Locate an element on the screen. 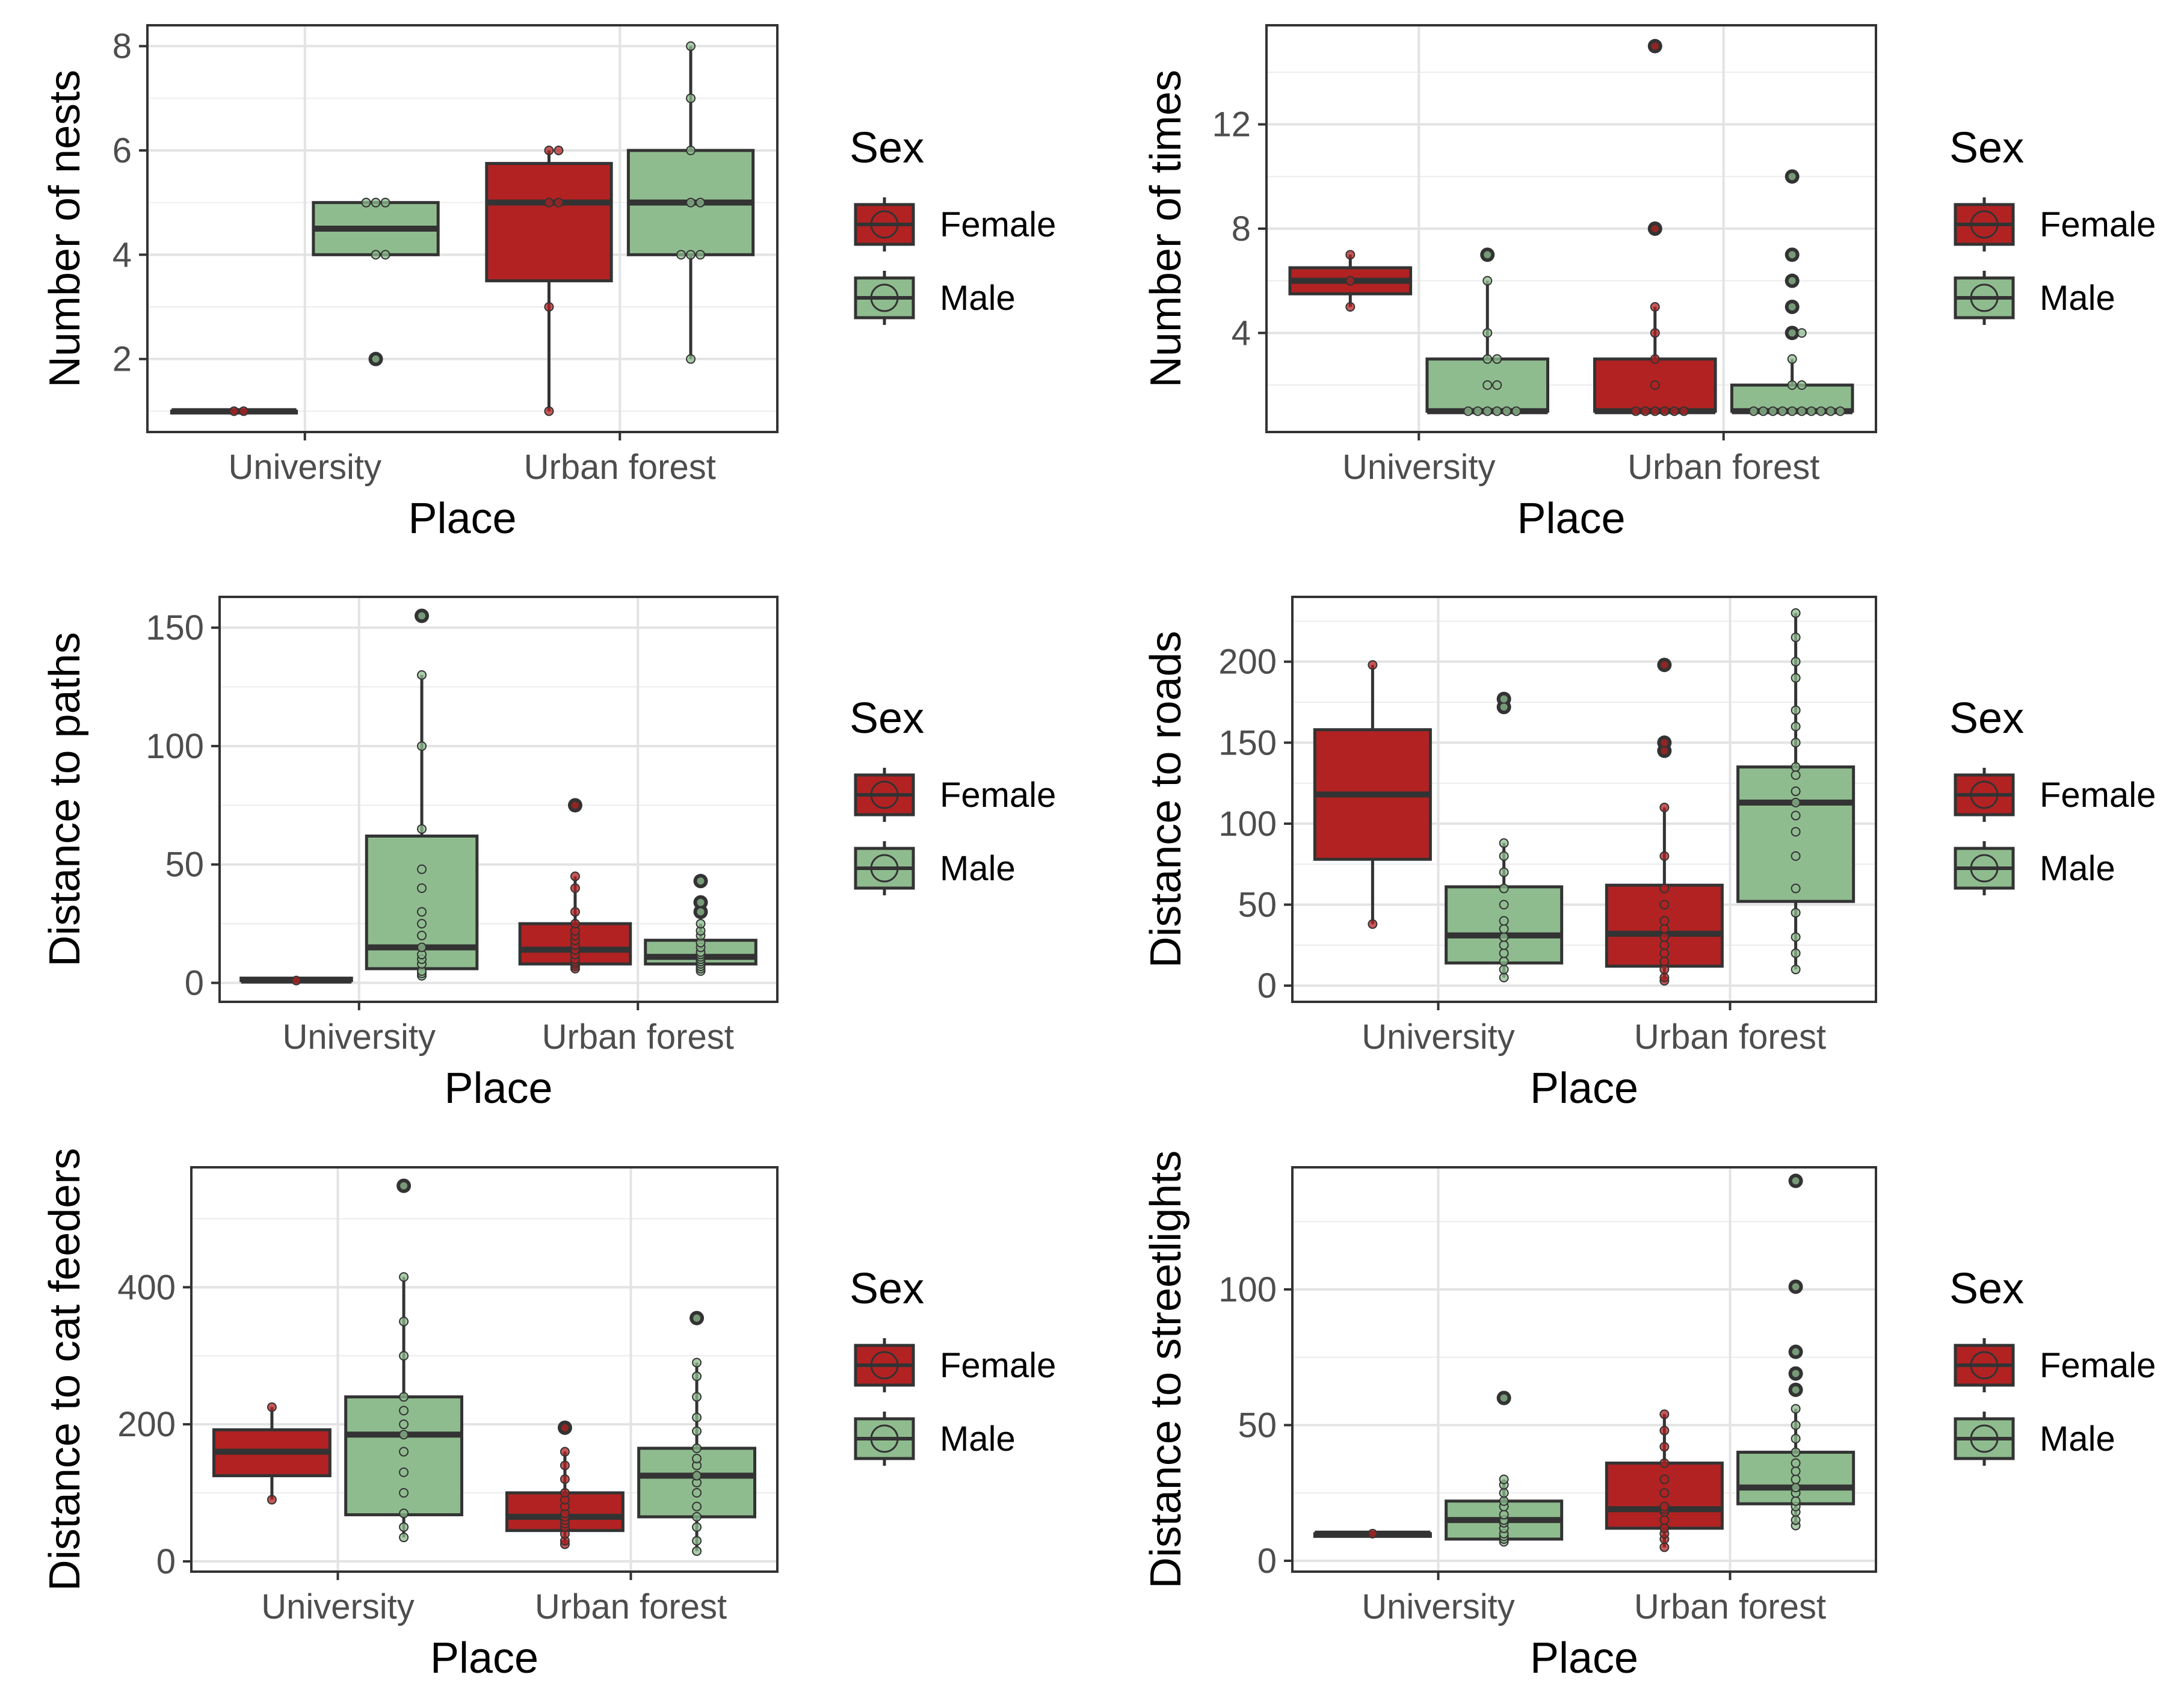 This screenshot has height=1698, width=2184. legend: Sex Female Male is located at coordinates (2052, 1365).